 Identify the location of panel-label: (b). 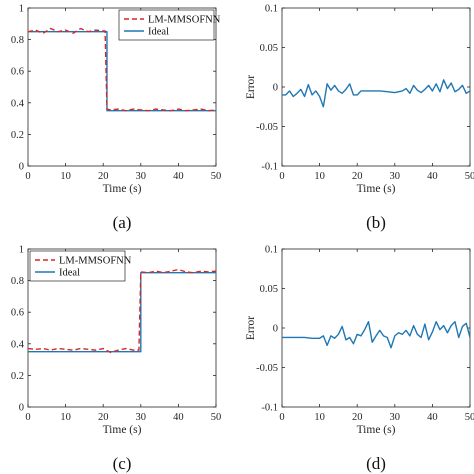
(376, 222).